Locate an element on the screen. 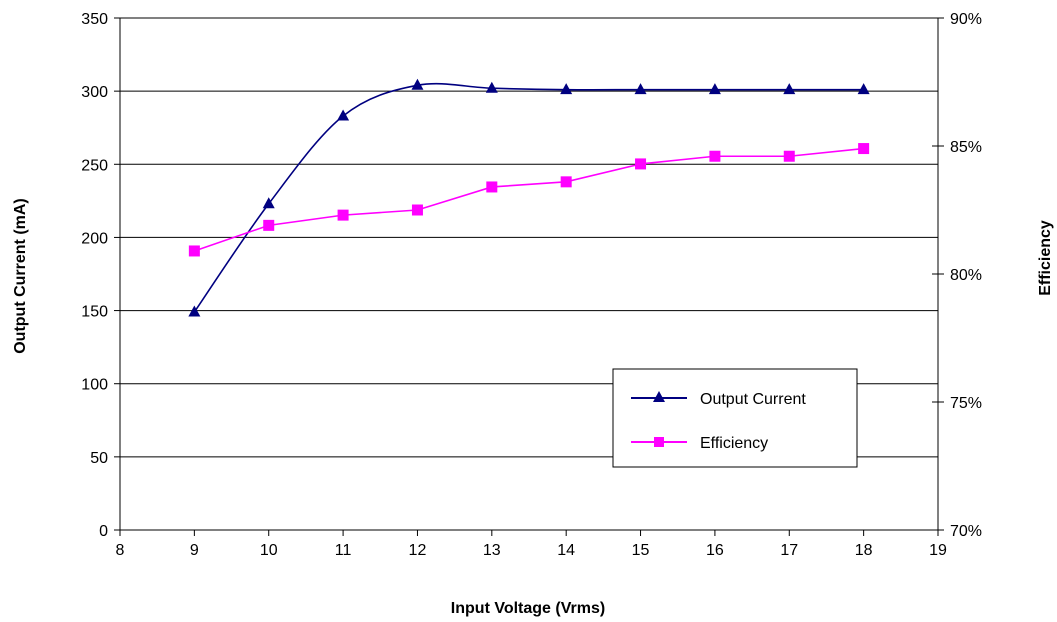 This screenshot has width=1057, height=622. legend: Output Current Efficiency is located at coordinates (735, 418).